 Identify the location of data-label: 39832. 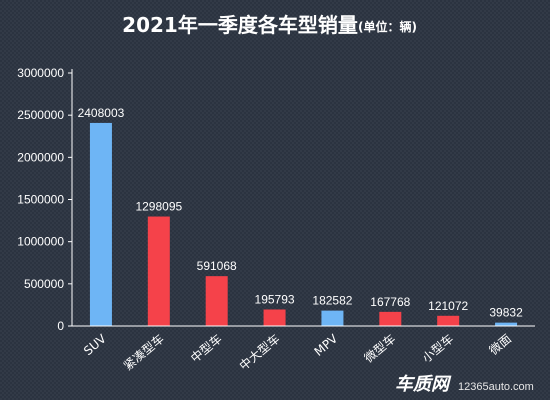
(506, 313).